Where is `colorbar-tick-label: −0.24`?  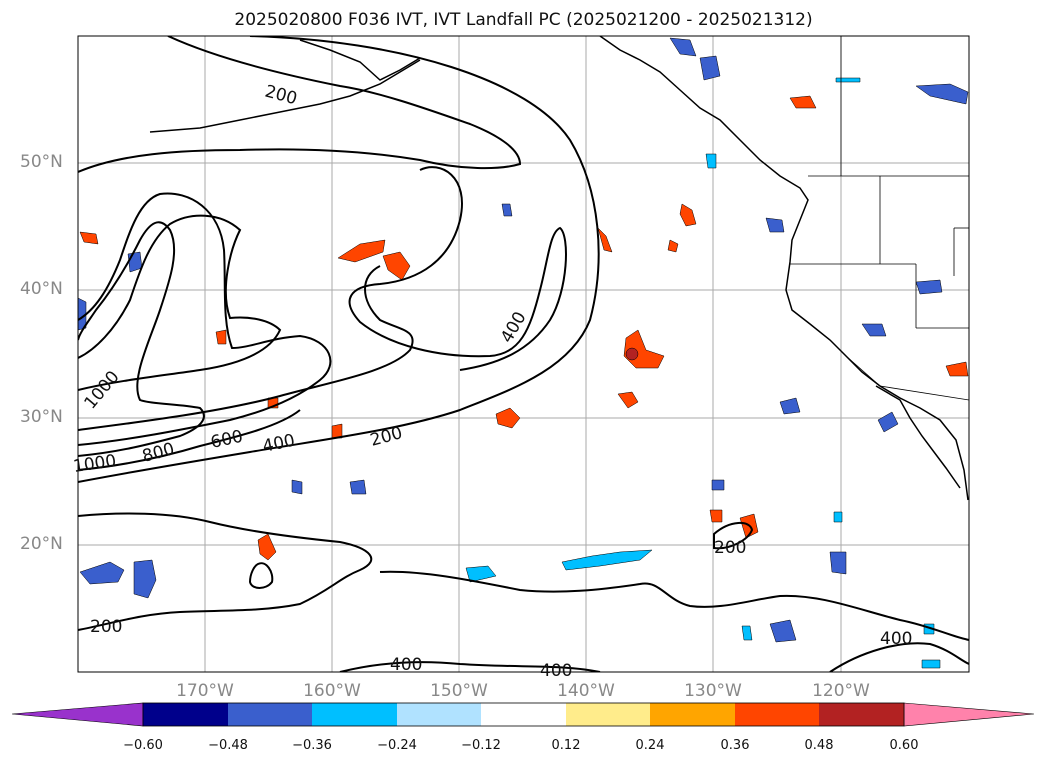
colorbar-tick-label: −0.24 is located at coordinates (397, 745).